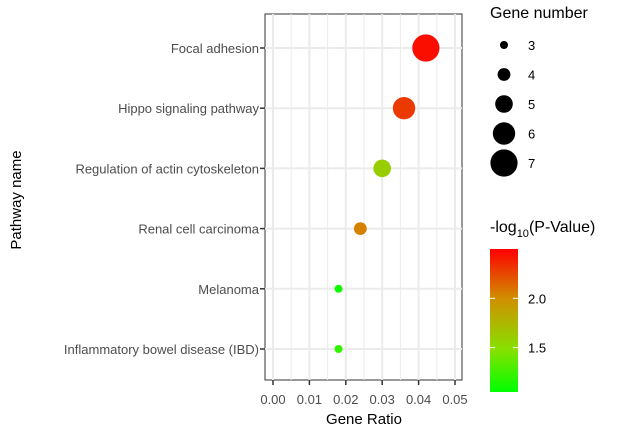  Describe the element at coordinates (161, 349) in the screenshot. I see `y-tick-label: Inflammatory bowel disease (IBD)` at that location.